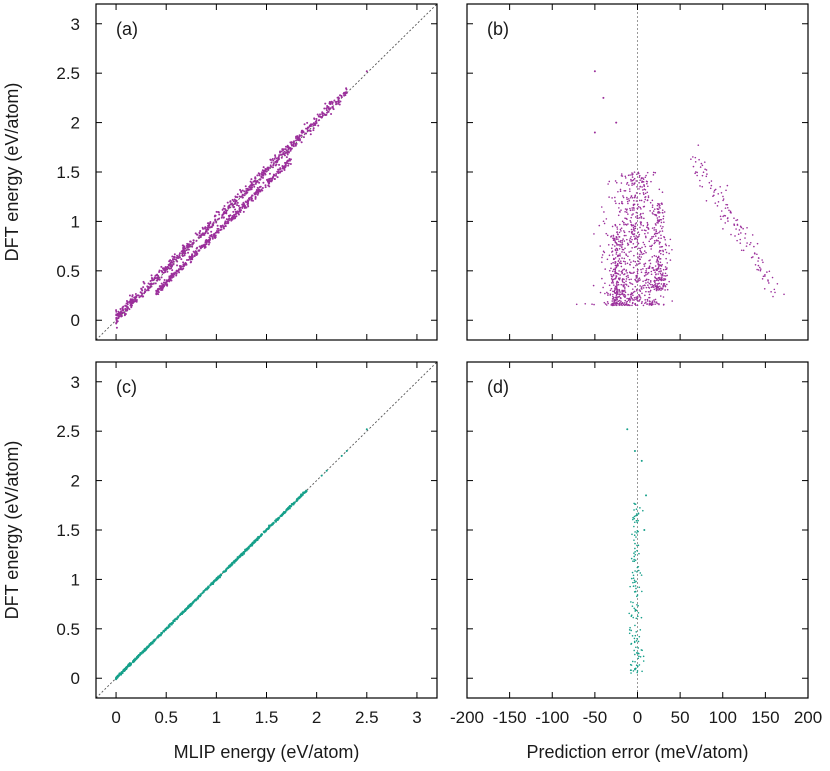 The image size is (830, 771). Describe the element at coordinates (241, 554) in the screenshot. I see `scatter-points-c` at that location.